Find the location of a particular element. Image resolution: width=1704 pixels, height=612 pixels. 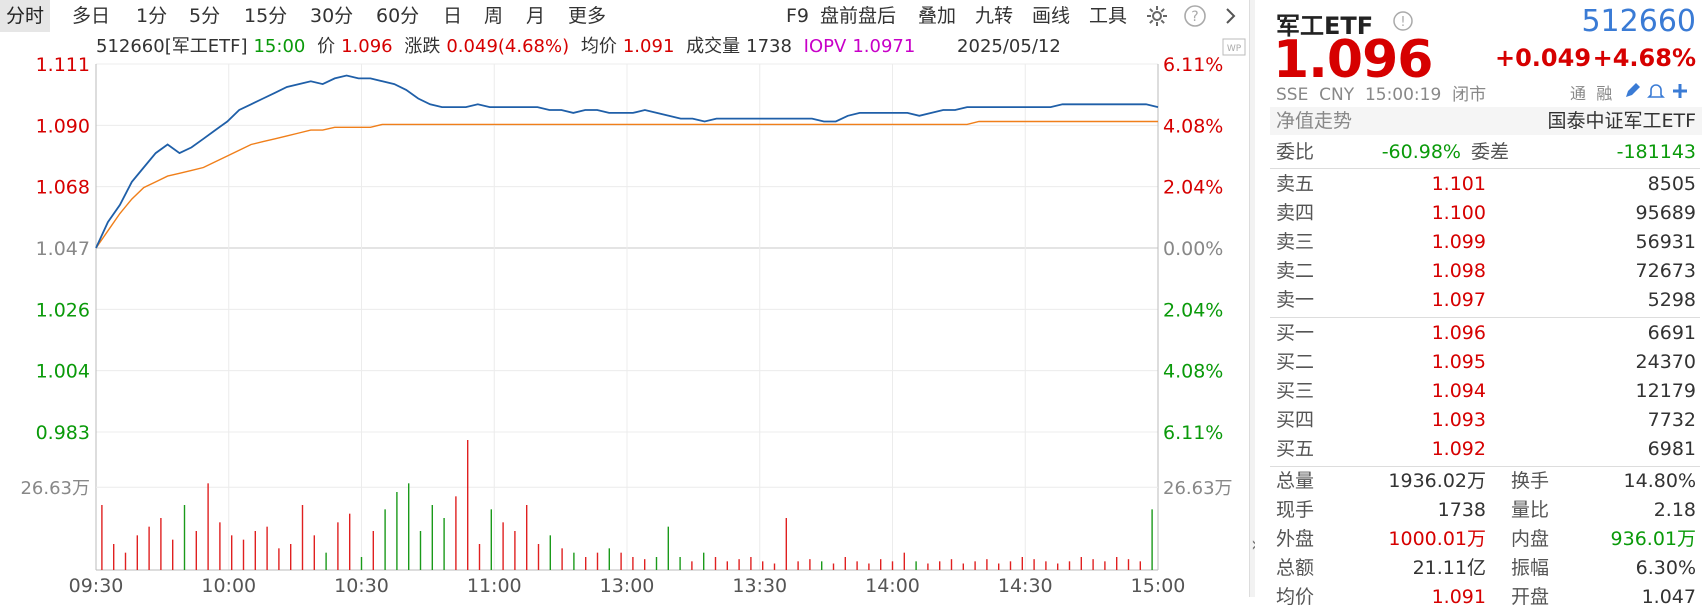

sell-level-row: 卖四 1.100 95689 is located at coordinates (1486, 213).